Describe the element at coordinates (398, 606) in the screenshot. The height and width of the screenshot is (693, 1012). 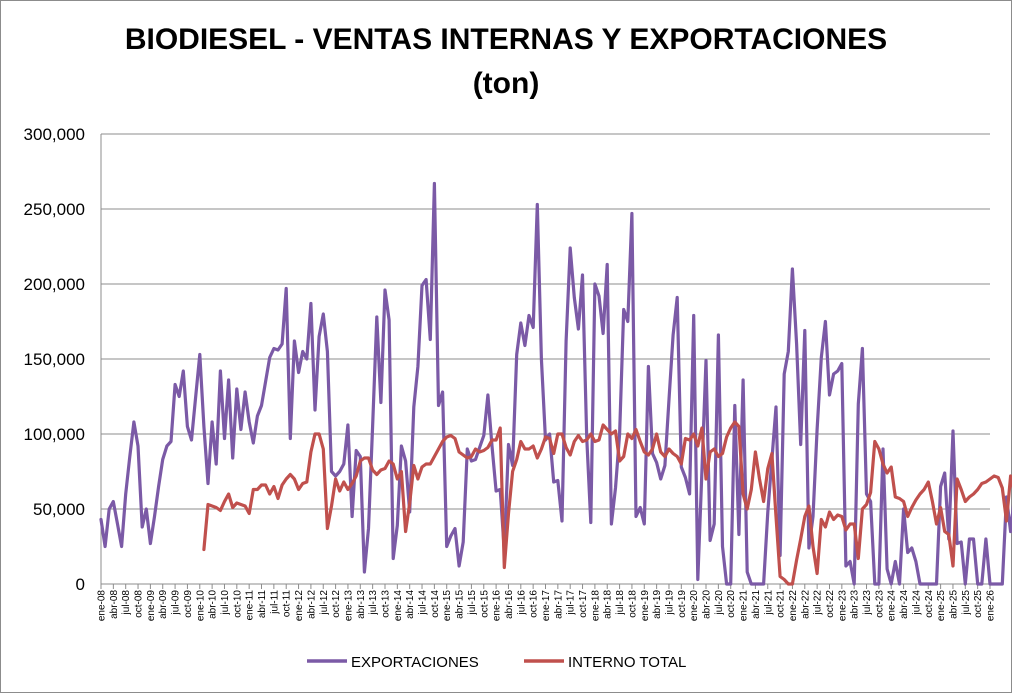
I see `x-tick-label: ene-14` at that location.